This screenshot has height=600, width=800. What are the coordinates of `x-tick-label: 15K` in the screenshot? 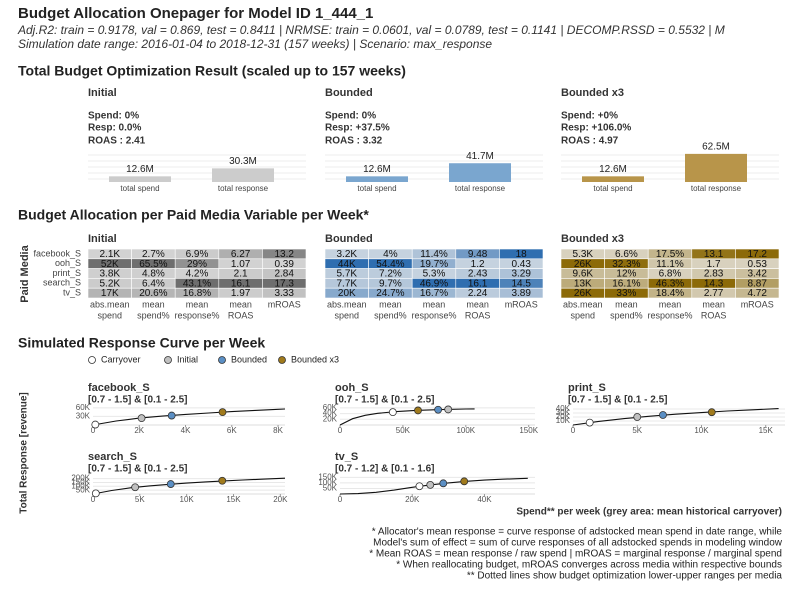 It's located at (766, 430).